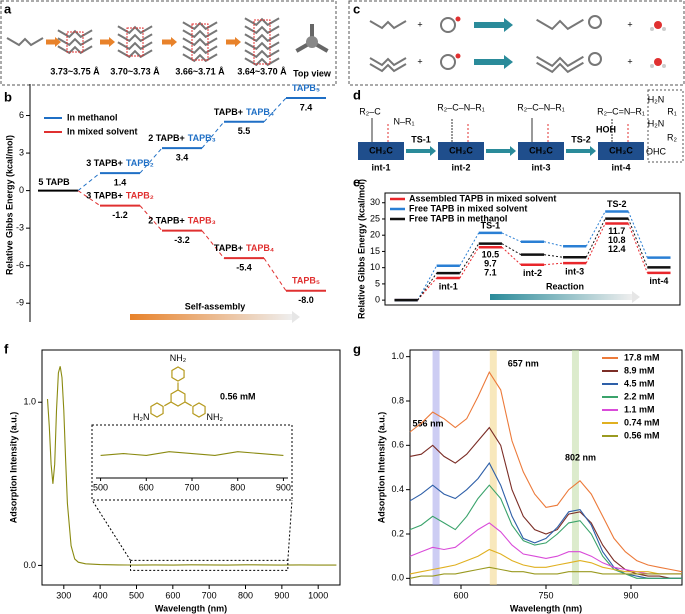 This screenshot has width=685, height=614. I want to click on annotation-arrow, so click(211, 317).